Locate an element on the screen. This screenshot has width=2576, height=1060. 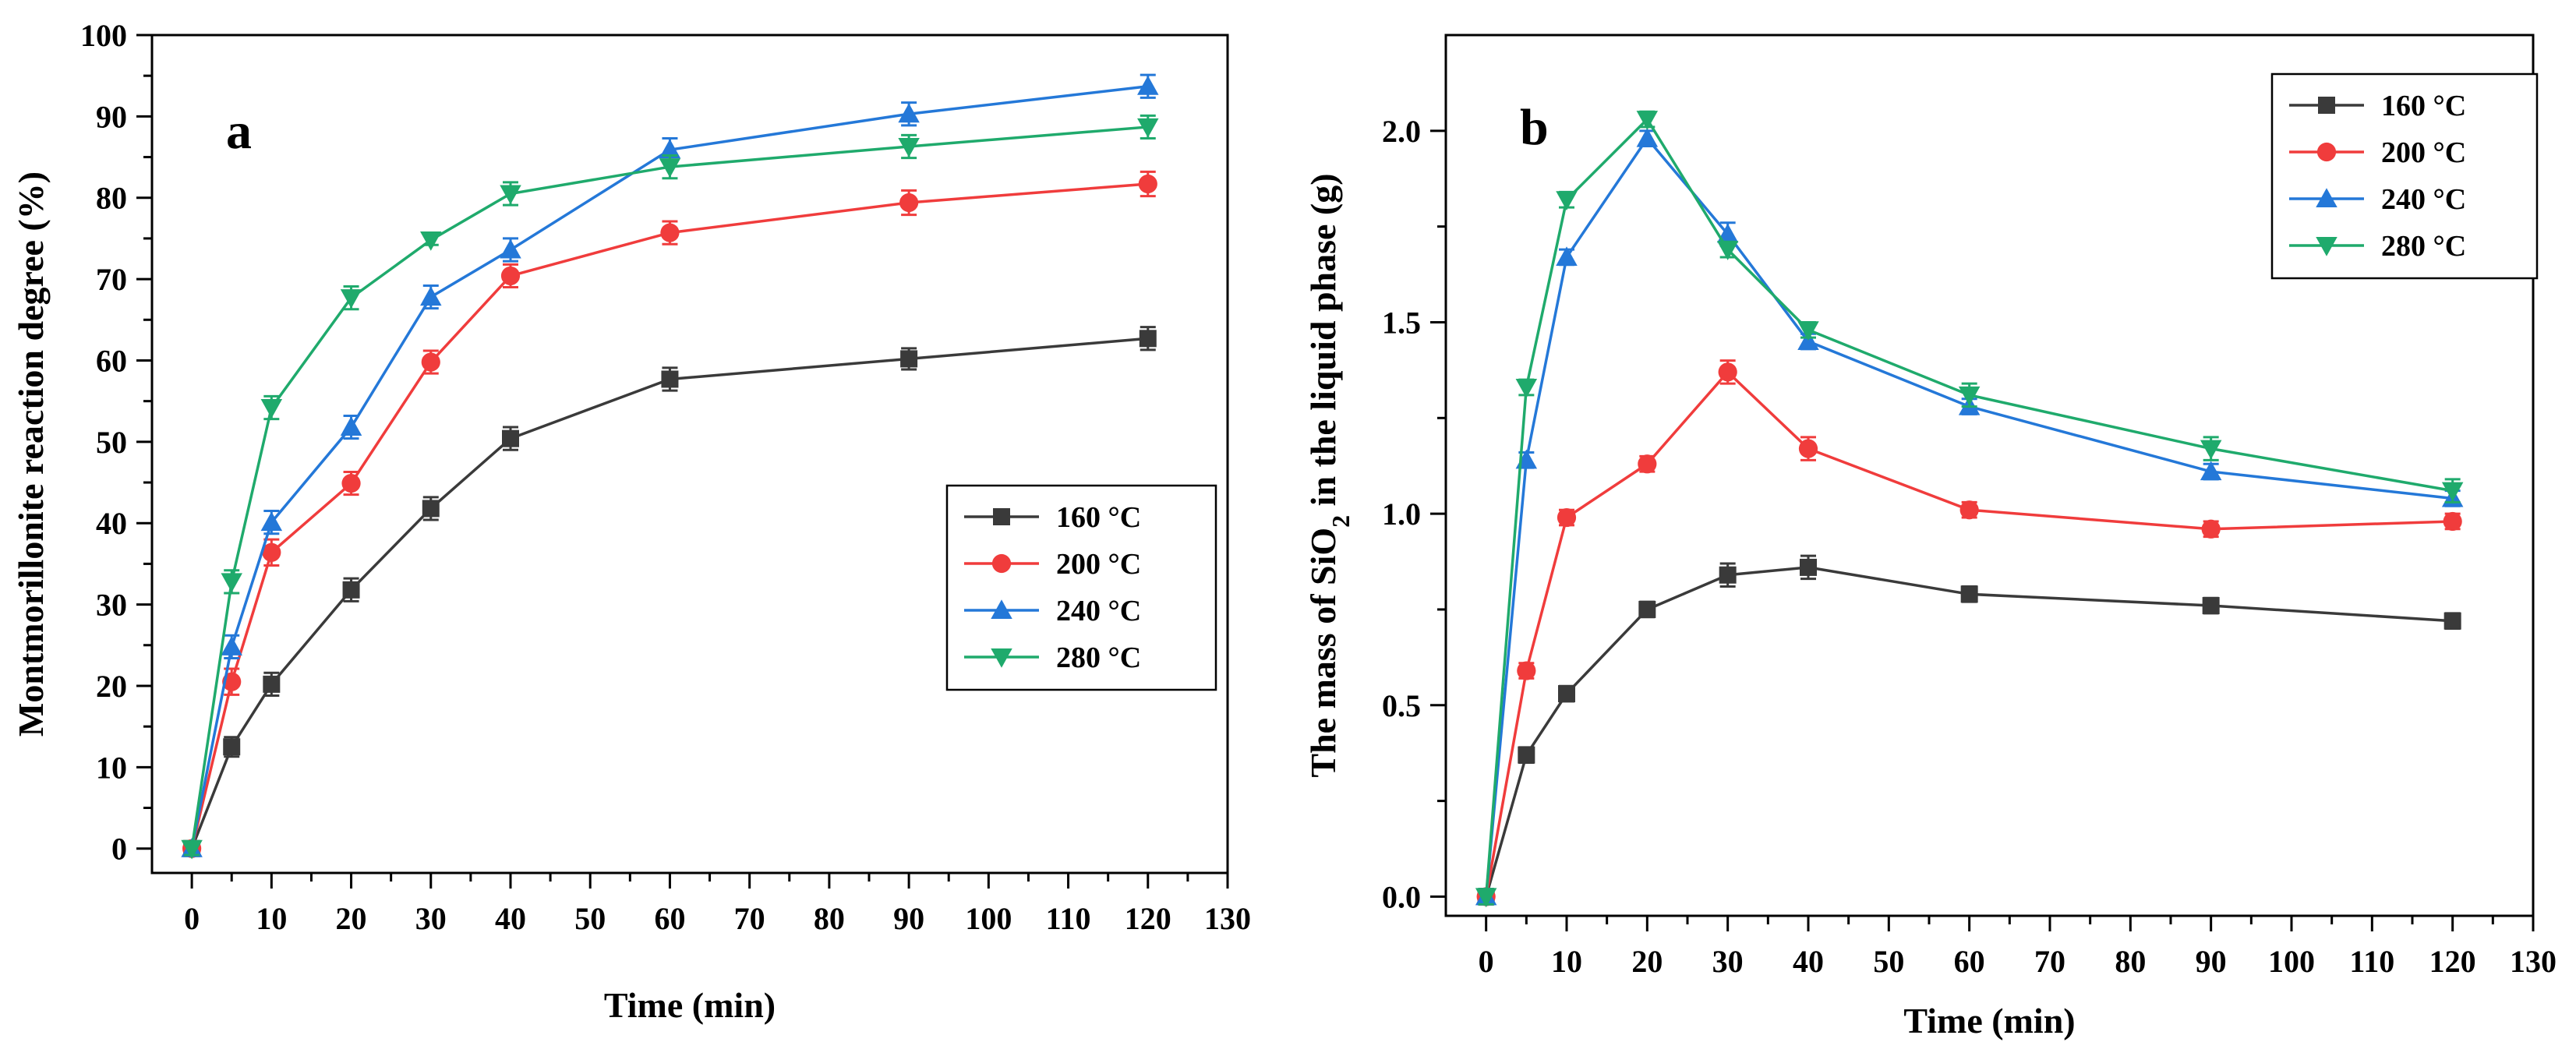
x-tick-label: 40 is located at coordinates (510, 918).